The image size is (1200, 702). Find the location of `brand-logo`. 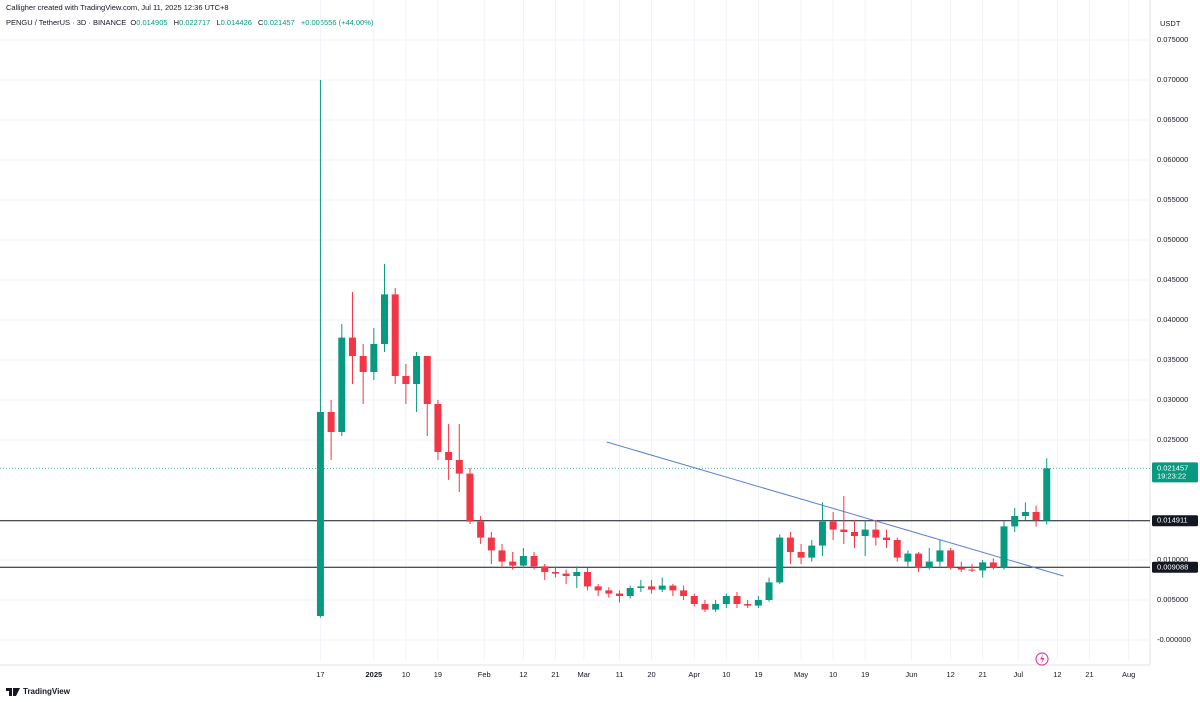

brand-logo is located at coordinates (13, 691).